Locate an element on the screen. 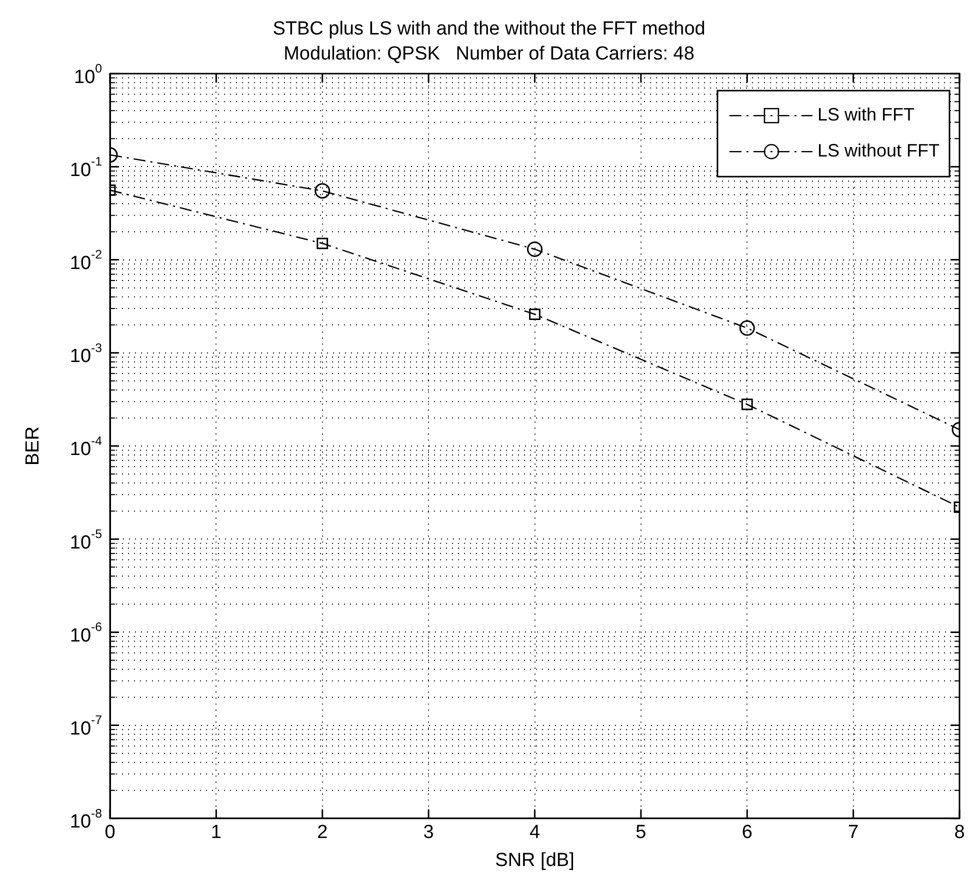  x-tick-label: 0 is located at coordinates (110, 833).